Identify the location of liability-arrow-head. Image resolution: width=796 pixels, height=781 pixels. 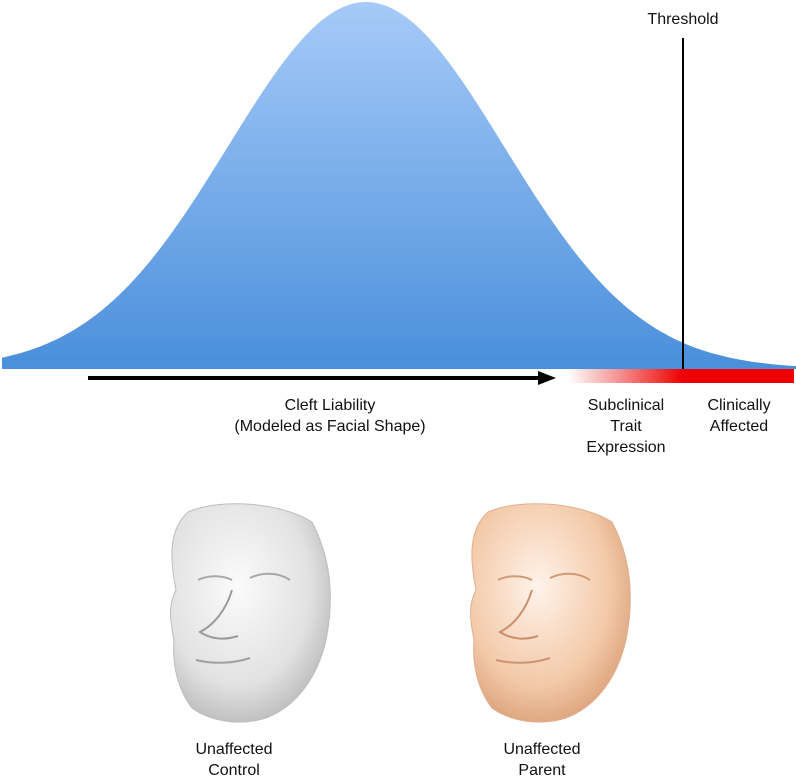
(547, 378).